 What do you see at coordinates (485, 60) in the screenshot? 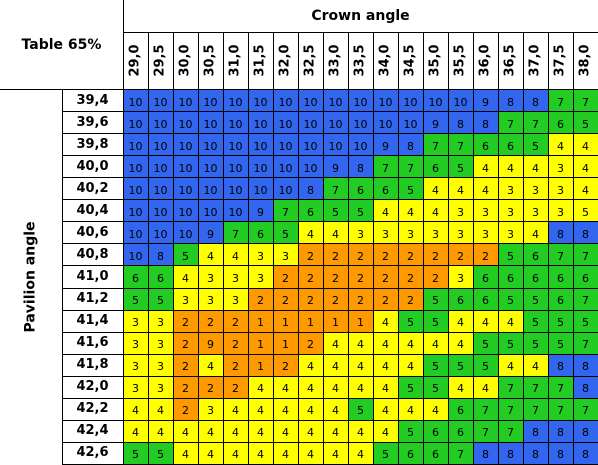
I see `crown-angle-tick: 36,0` at bounding box center [485, 60].